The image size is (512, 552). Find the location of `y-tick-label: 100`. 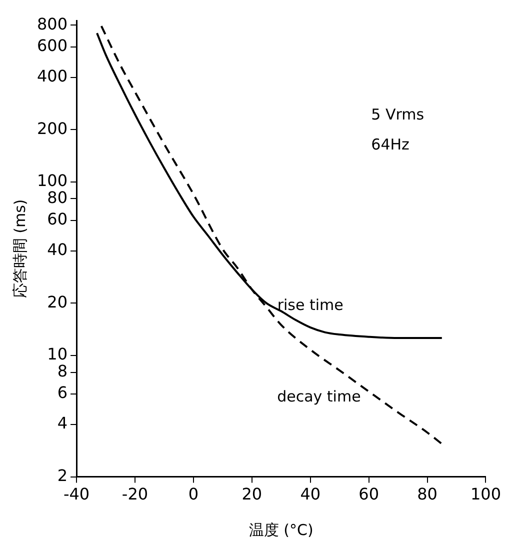

y-tick-label: 100 is located at coordinates (52, 180).